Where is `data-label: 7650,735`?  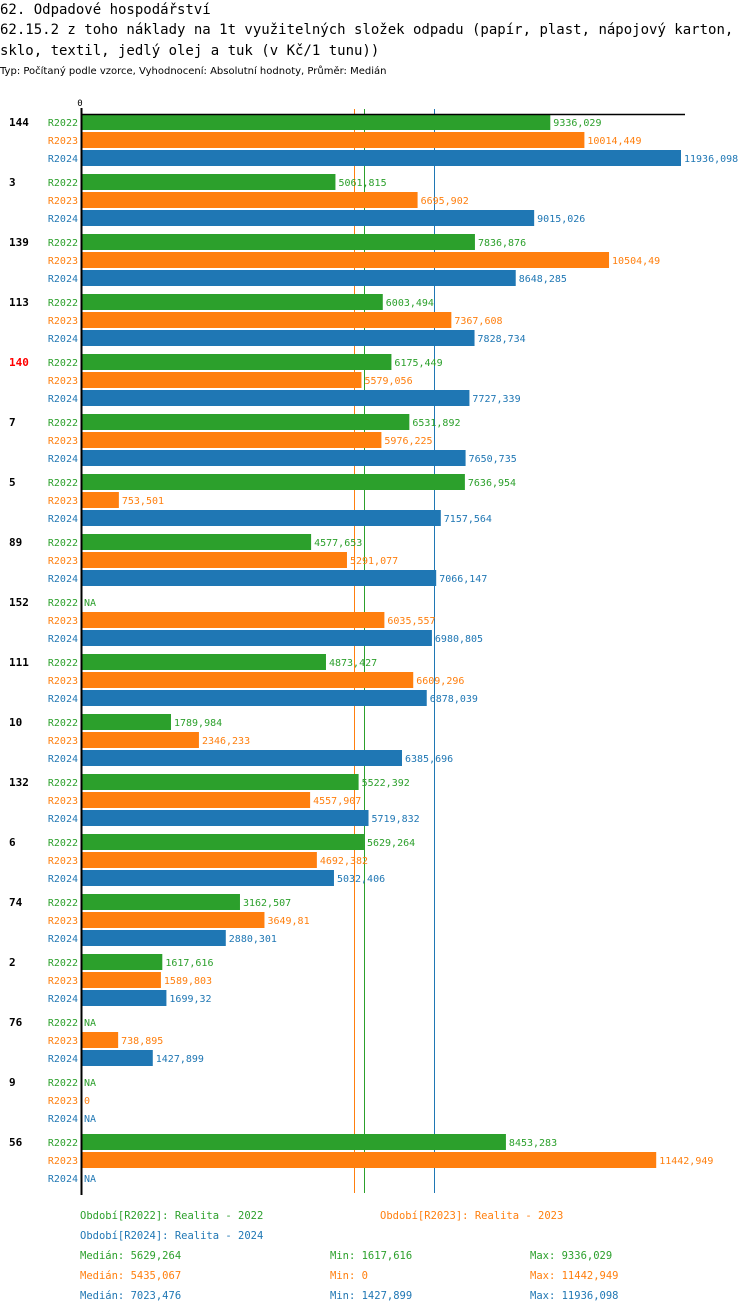 data-label: 7650,735 is located at coordinates (493, 459).